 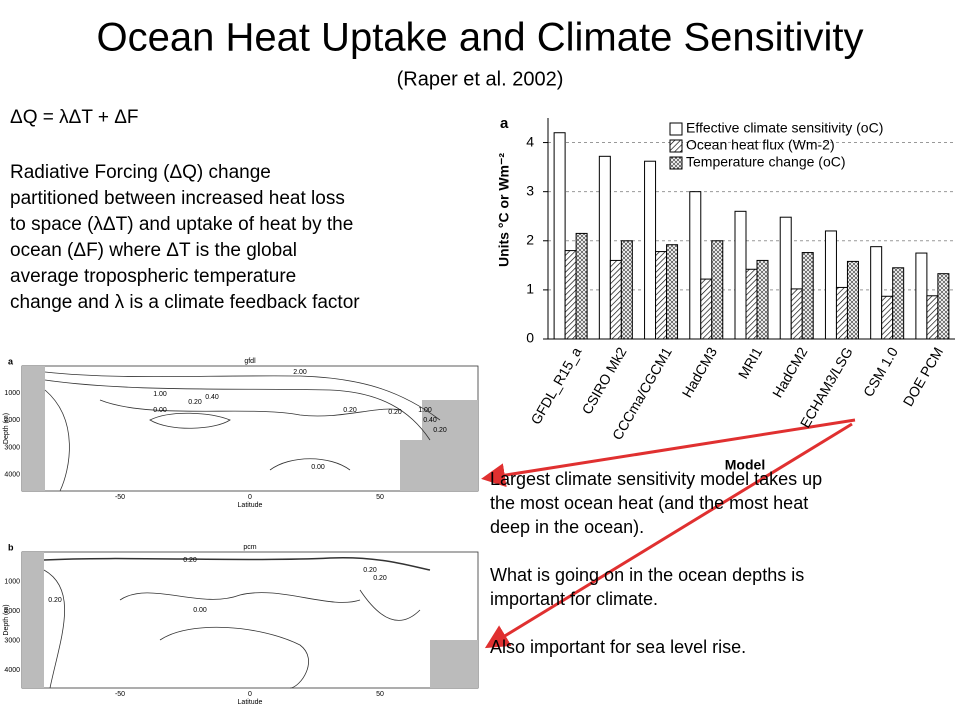 What do you see at coordinates (530, 289) in the screenshot?
I see `y-tick-label: 1` at bounding box center [530, 289].